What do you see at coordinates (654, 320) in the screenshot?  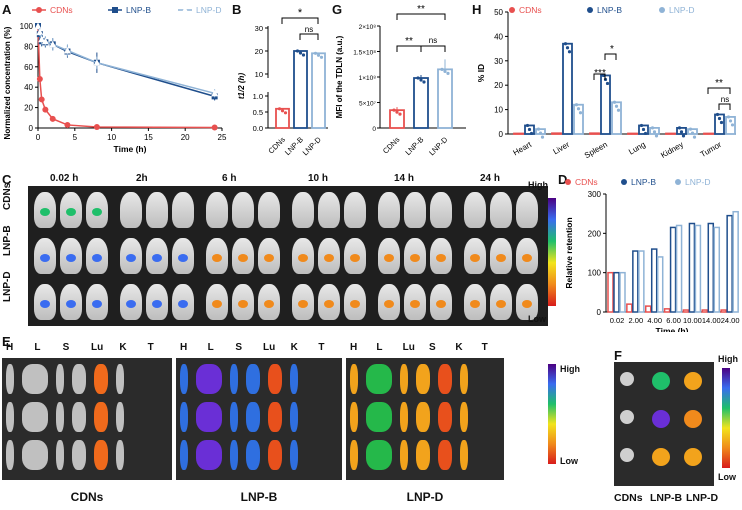 I see `x-tick-label: 4.00` at bounding box center [654, 320].